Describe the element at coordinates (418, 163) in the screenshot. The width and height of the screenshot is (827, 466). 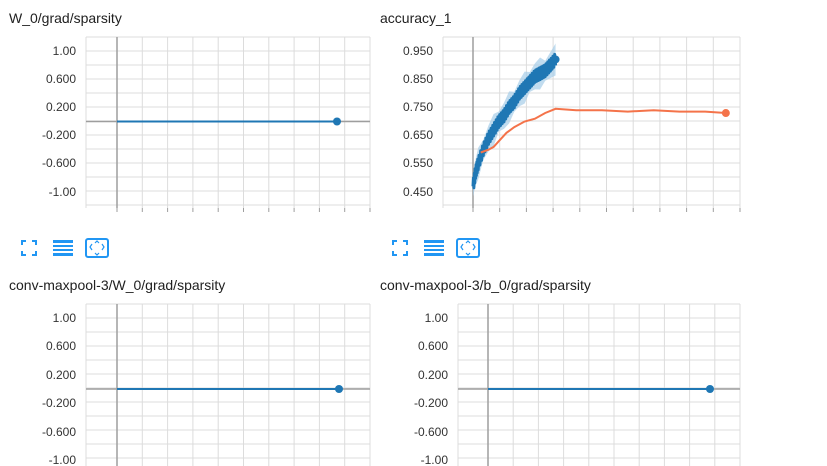
I see `y-tick-label: 0.550` at that location.